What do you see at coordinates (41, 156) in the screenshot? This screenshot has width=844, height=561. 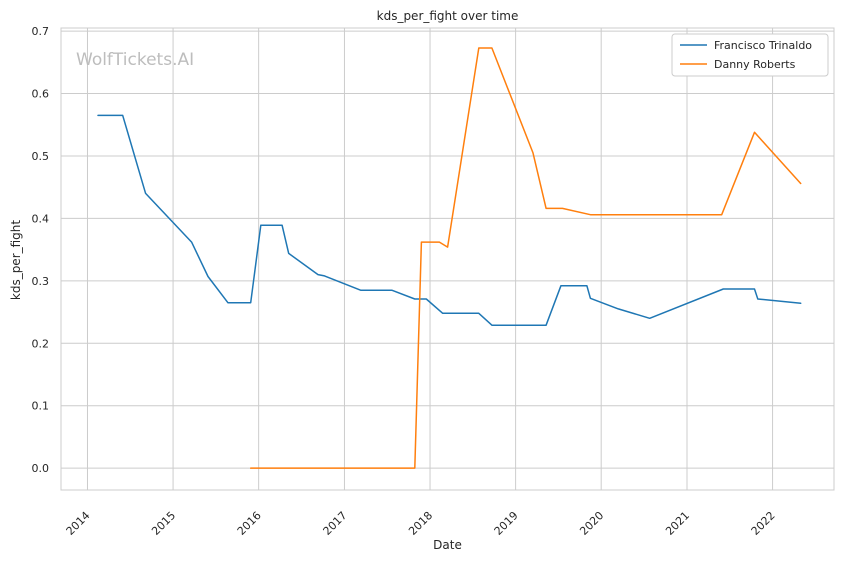 I see `y-tick-label: 0.5` at bounding box center [41, 156].